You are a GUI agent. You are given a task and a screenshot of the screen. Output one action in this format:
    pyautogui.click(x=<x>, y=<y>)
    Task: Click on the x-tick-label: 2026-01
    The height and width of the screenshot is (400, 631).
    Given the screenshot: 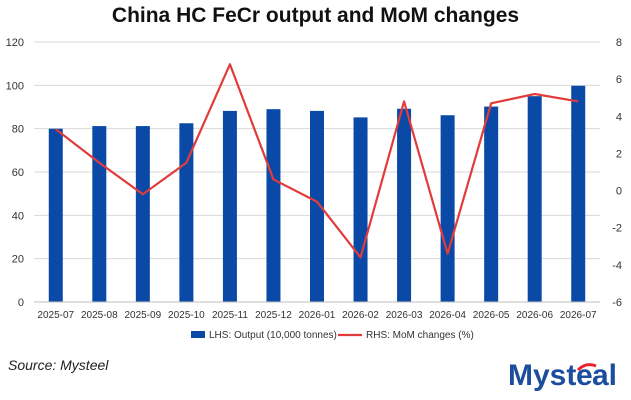 What is the action you would take?
    pyautogui.click(x=317, y=315)
    